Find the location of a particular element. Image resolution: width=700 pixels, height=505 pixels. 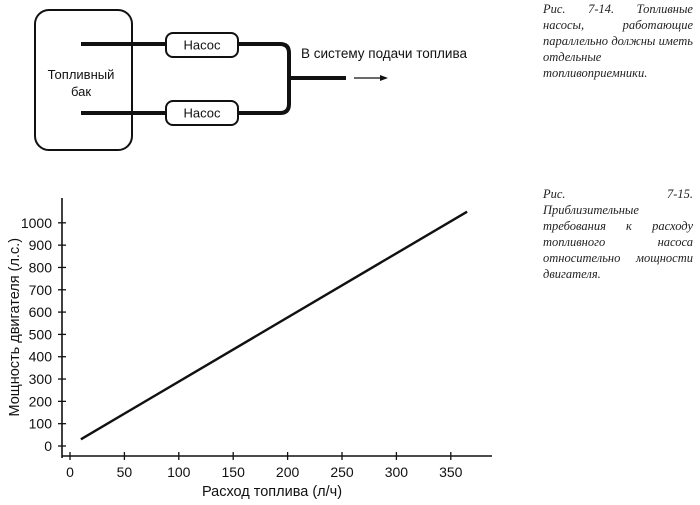

x-tick-label: 300 is located at coordinates (397, 472).